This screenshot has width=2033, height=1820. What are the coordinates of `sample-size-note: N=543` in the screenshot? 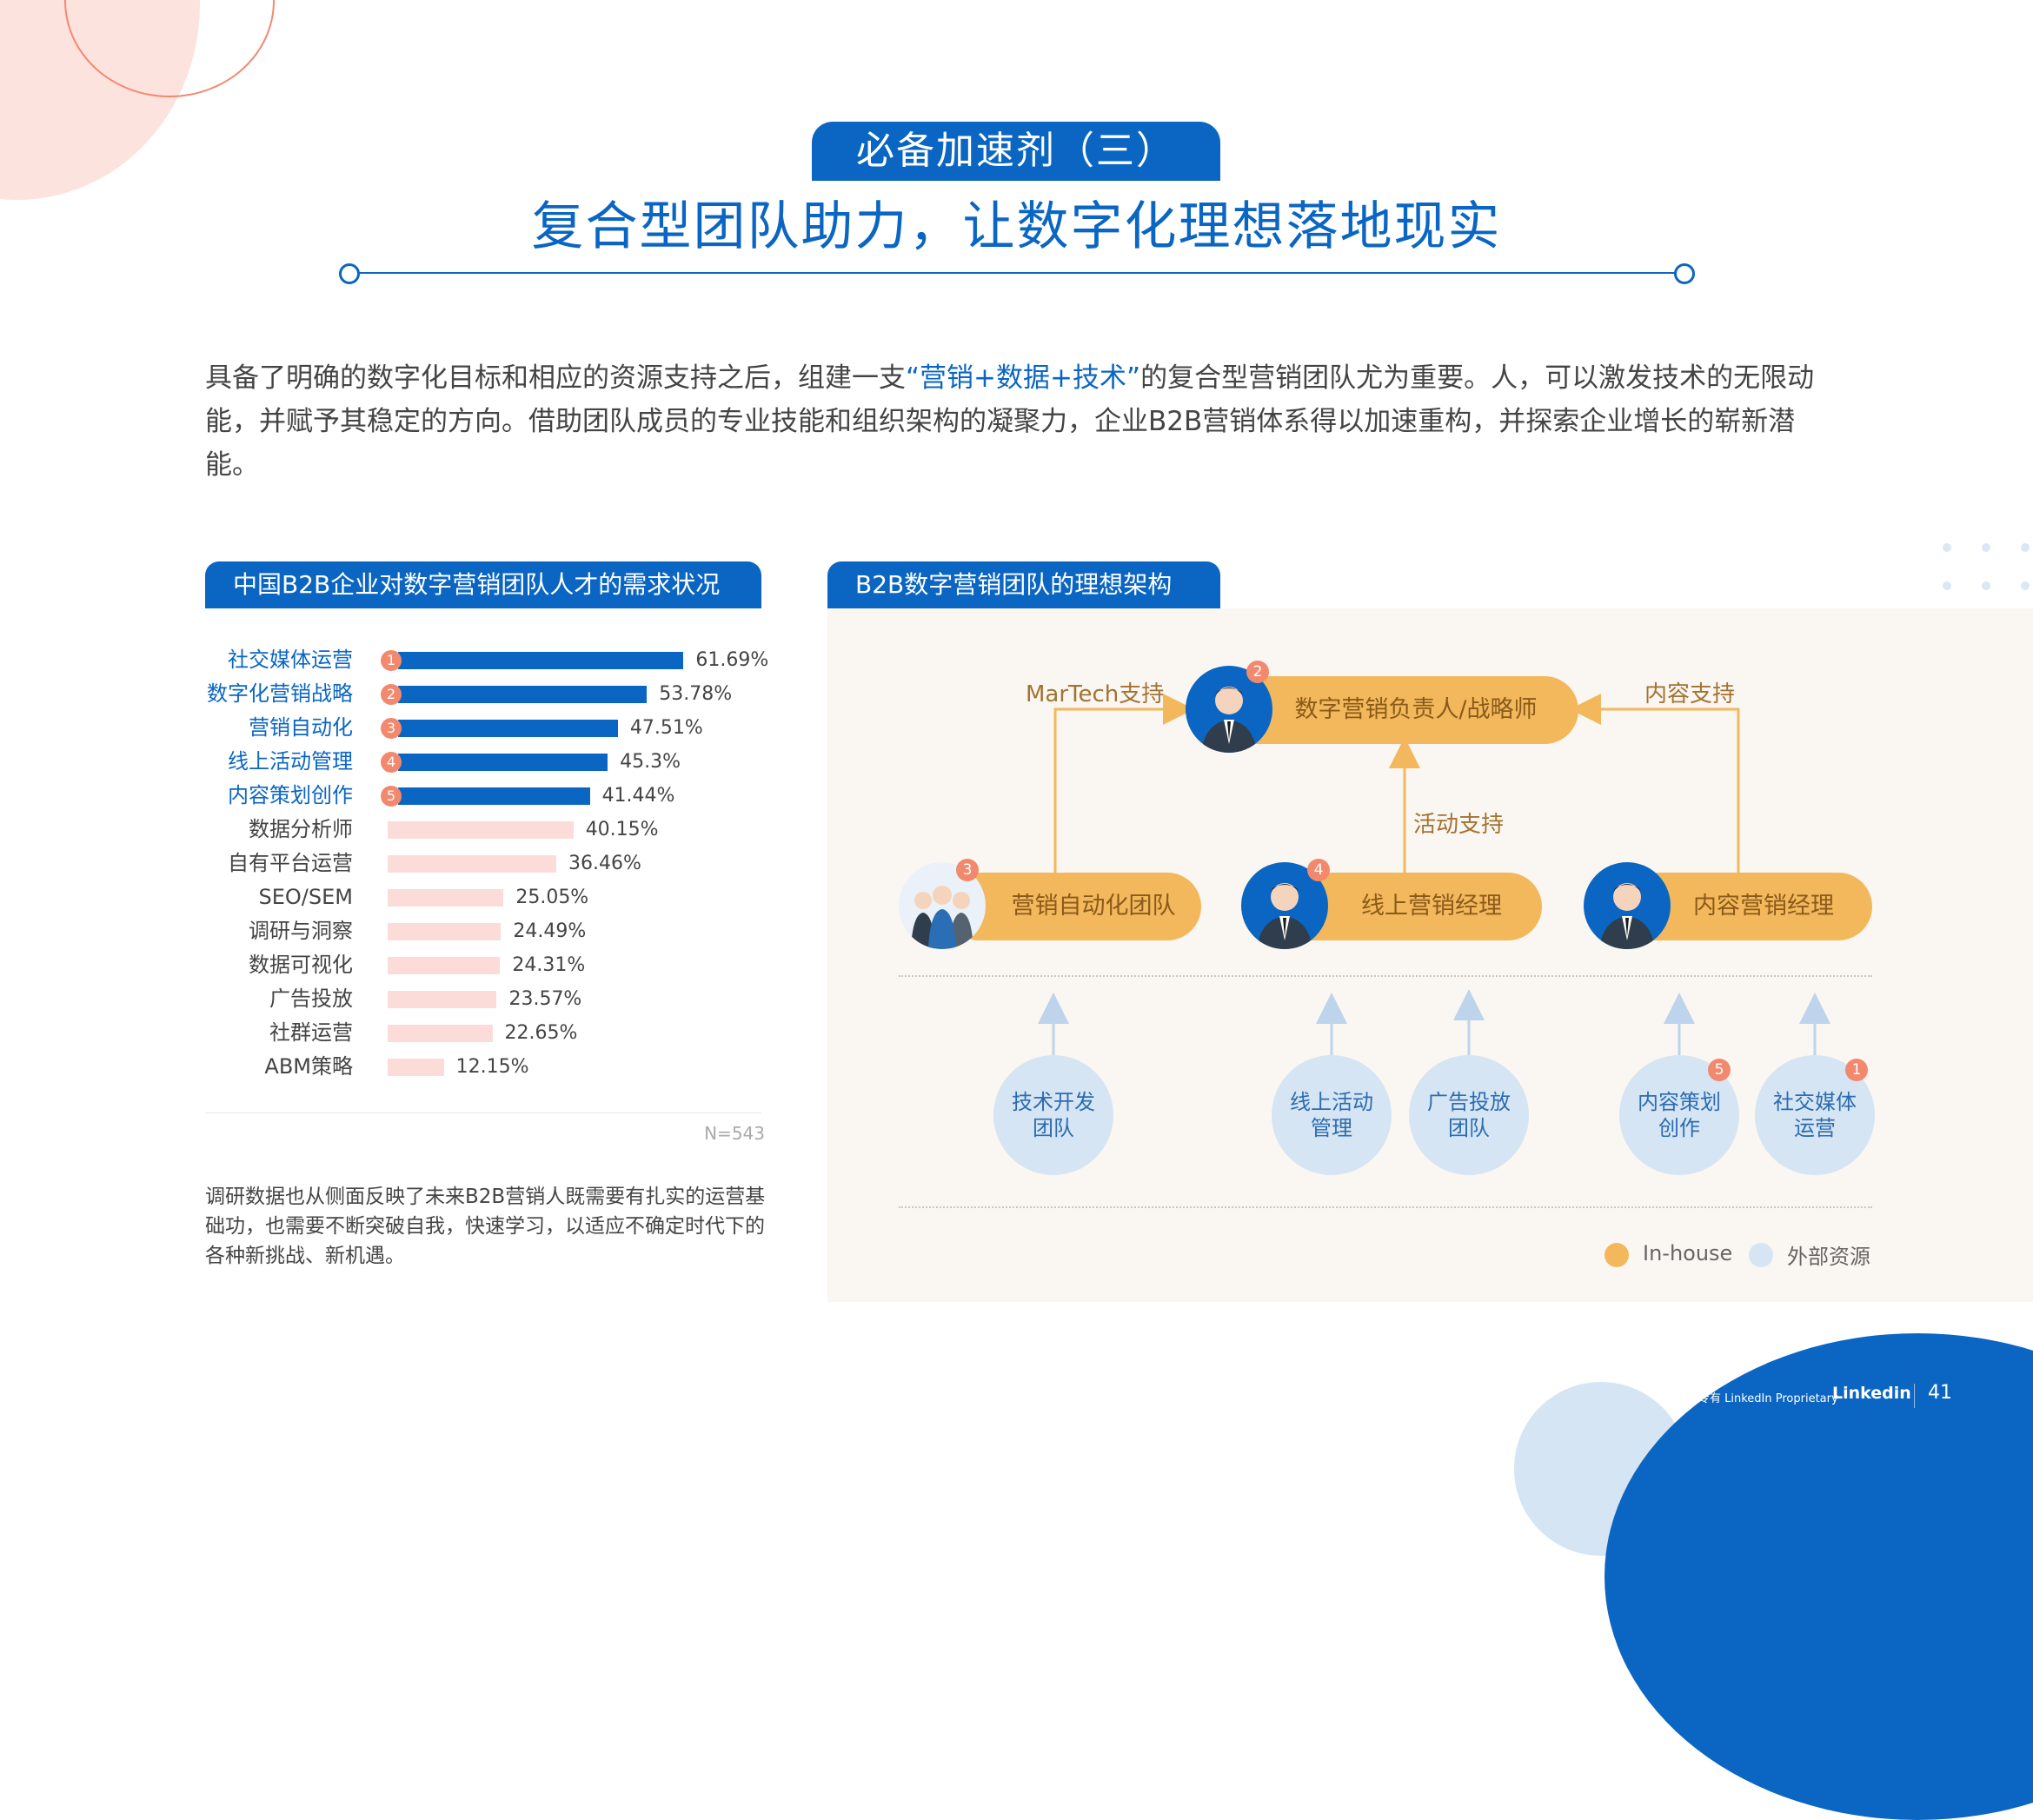 It's located at (734, 1133).